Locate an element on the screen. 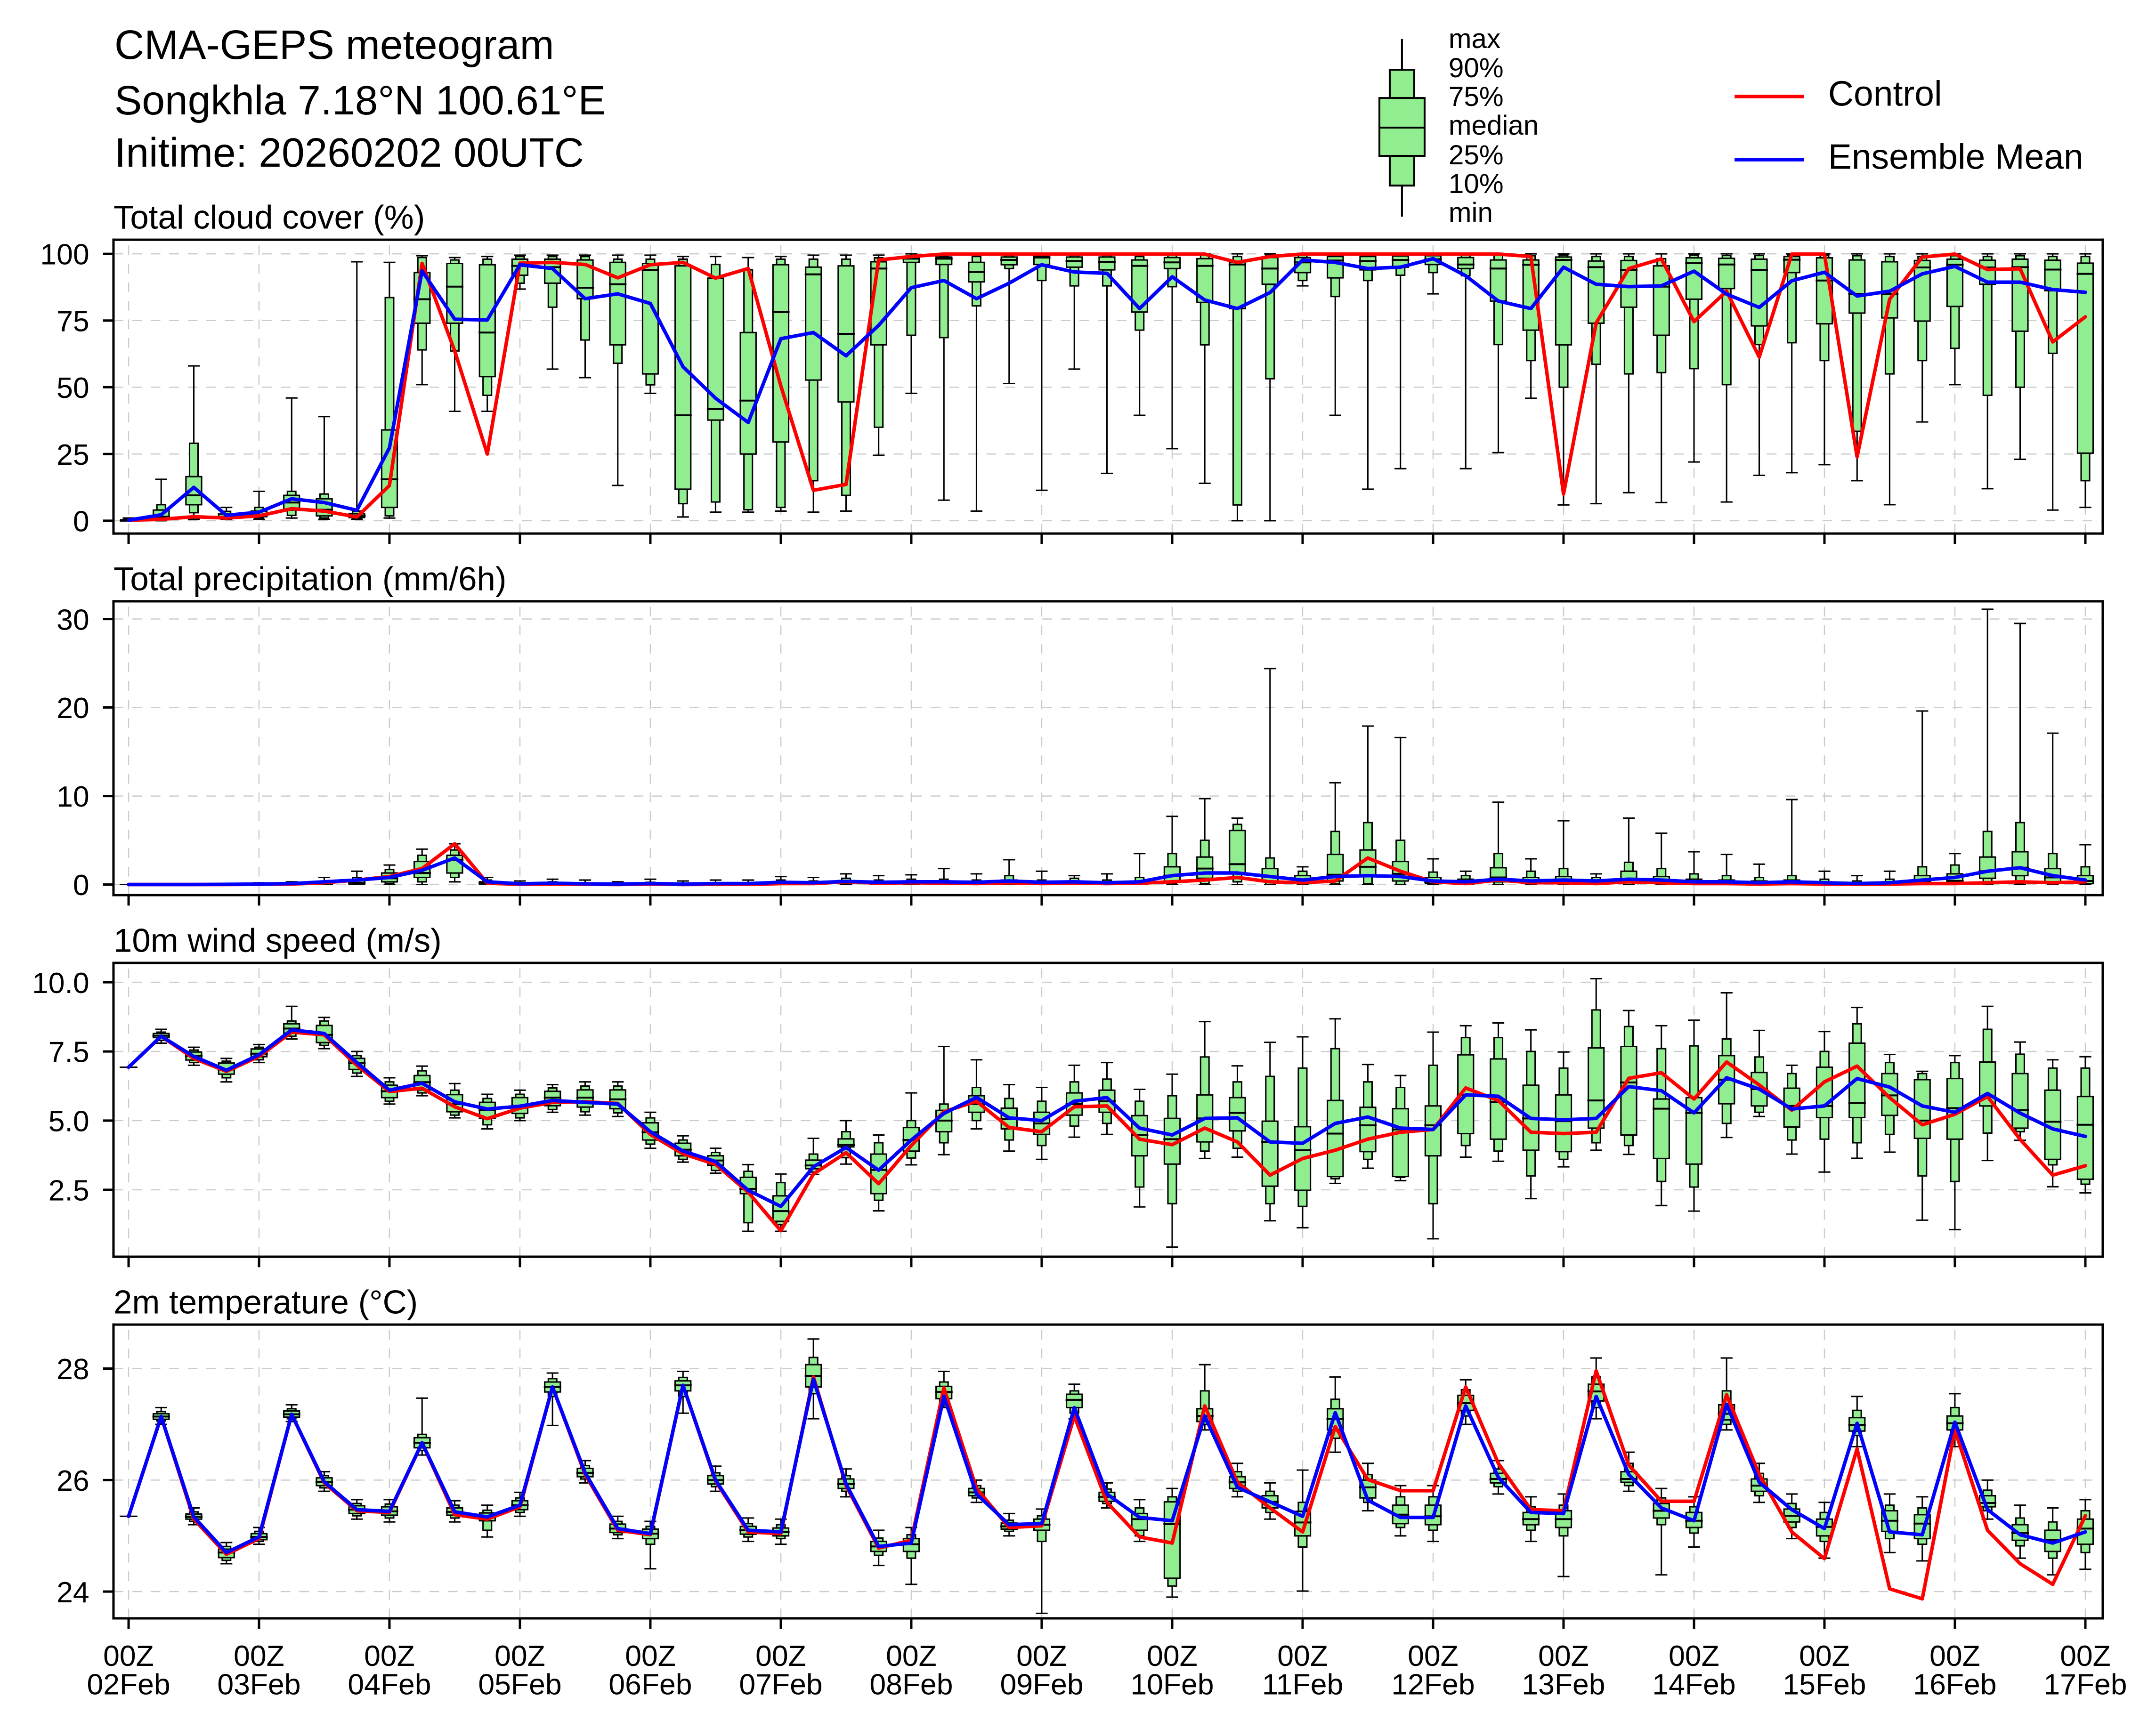 This screenshot has width=2156, height=1729. svg-text: 20 is located at coordinates (73, 709).